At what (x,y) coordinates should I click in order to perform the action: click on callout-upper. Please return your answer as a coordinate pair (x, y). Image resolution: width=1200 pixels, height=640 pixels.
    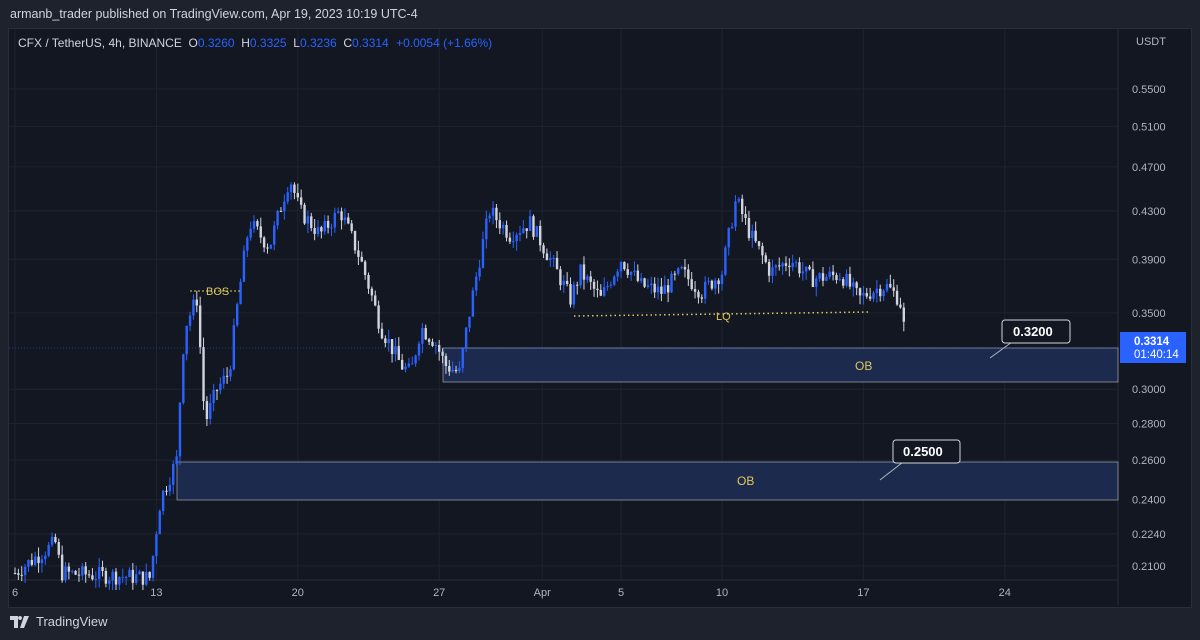
    Looking at the image, I should click on (1036, 331).